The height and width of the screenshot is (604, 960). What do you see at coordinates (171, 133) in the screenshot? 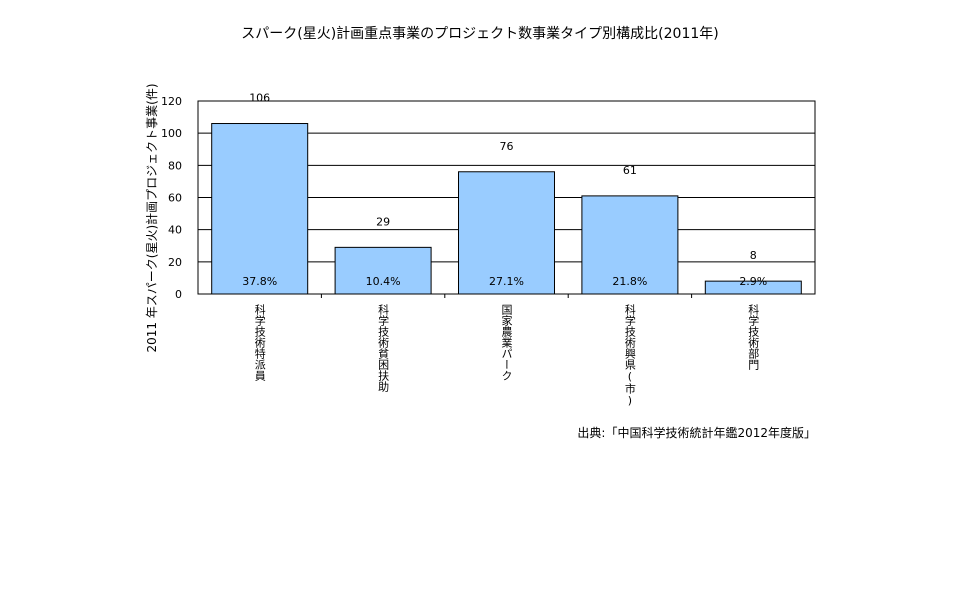
I see `y-tick-label: 100` at bounding box center [171, 133].